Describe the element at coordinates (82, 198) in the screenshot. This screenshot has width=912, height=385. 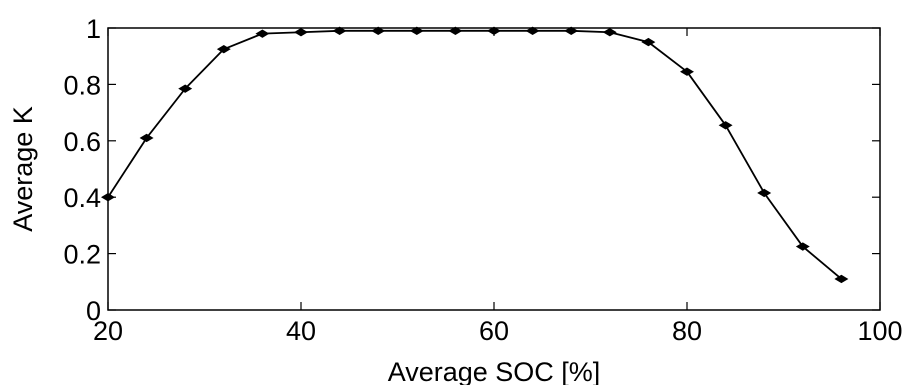
I see `y-tick-label: 0.4` at that location.